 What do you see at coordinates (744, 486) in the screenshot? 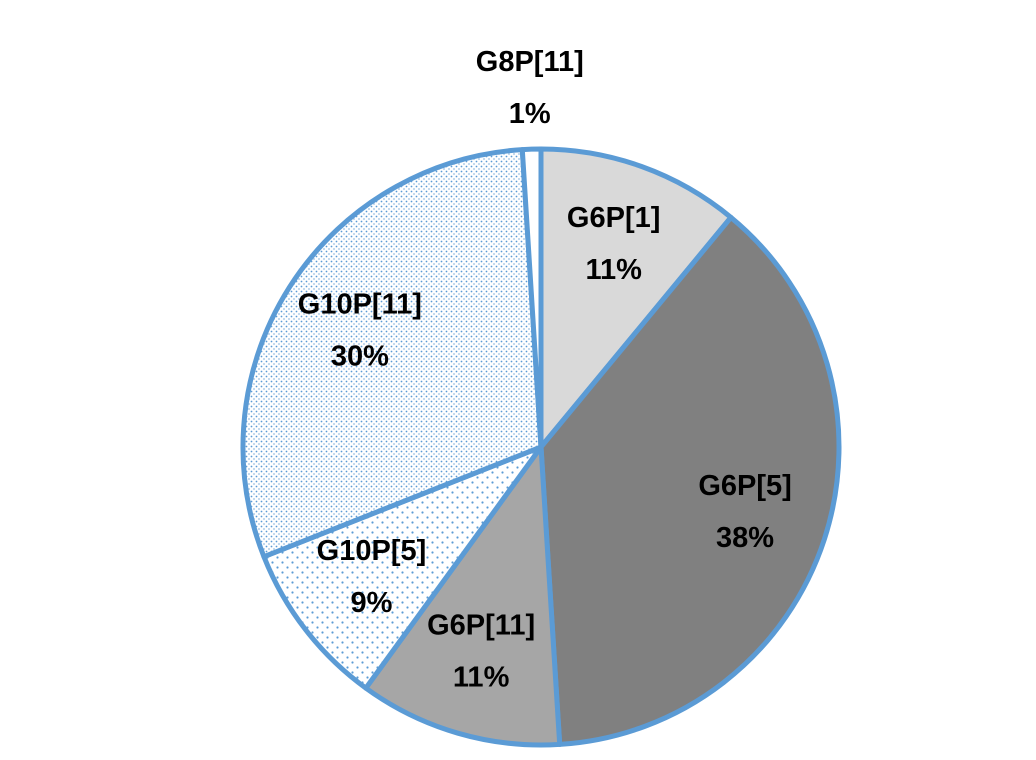
I see `slice-label: G6P[5]` at bounding box center [744, 486].